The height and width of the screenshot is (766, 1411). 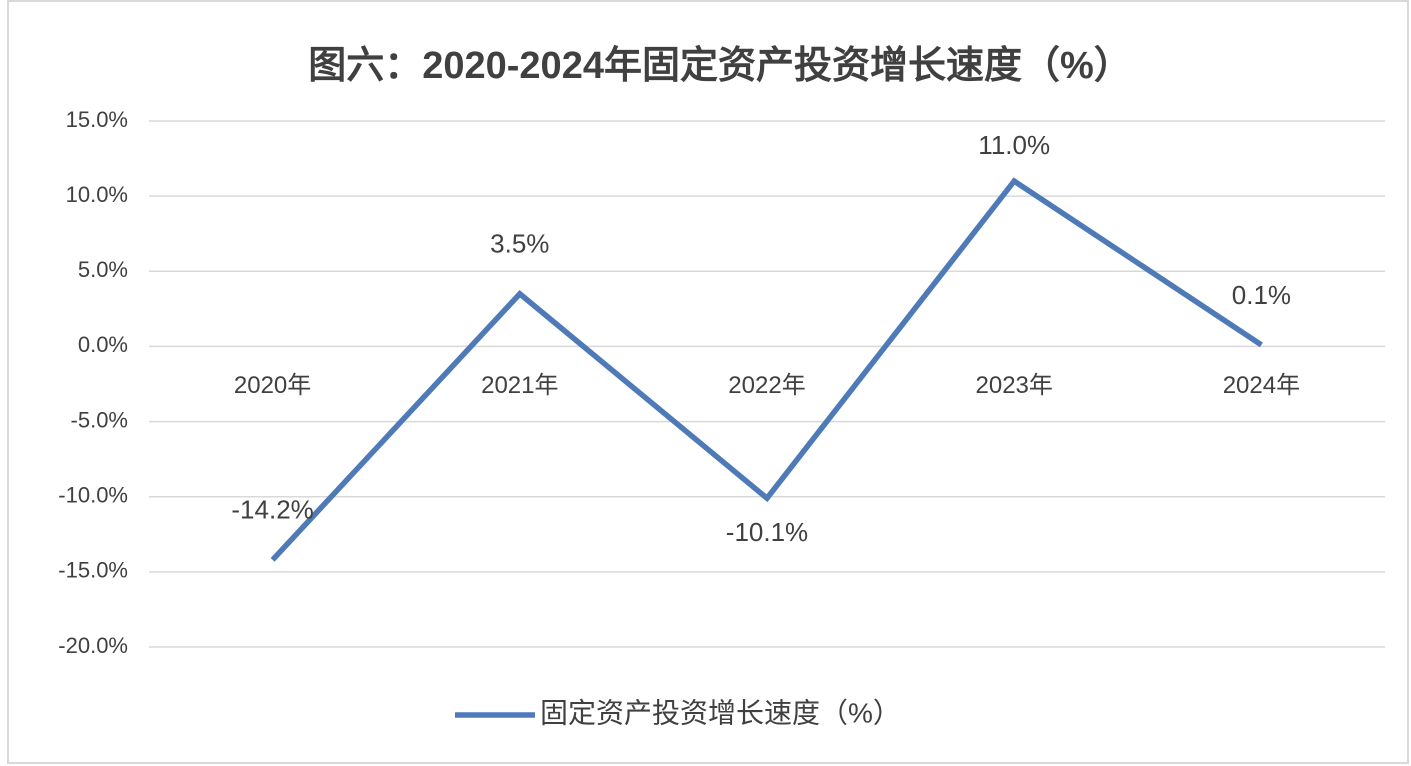 What do you see at coordinates (519, 385) in the screenshot?
I see `x-tick-label: 2021年` at bounding box center [519, 385].